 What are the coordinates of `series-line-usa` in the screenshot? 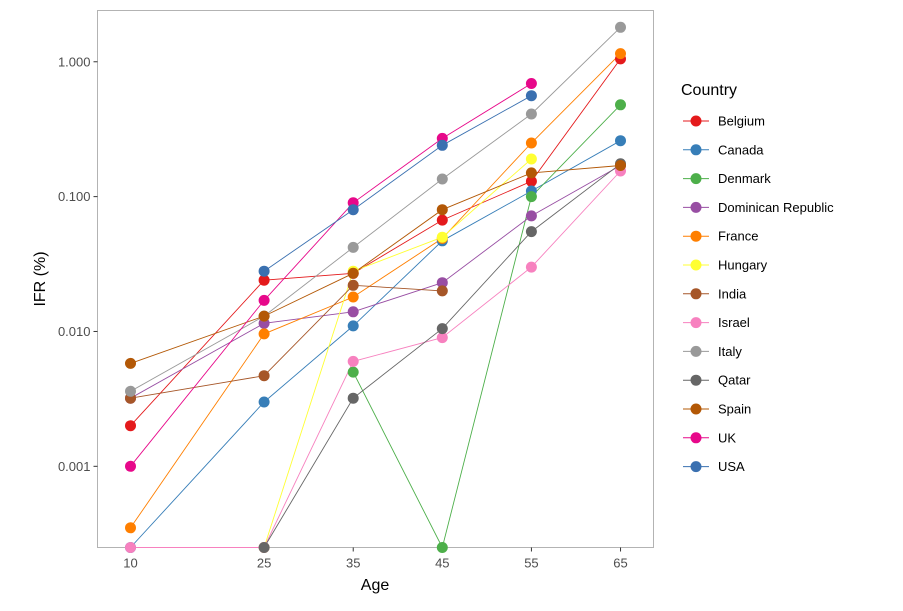 It's located at (397, 183).